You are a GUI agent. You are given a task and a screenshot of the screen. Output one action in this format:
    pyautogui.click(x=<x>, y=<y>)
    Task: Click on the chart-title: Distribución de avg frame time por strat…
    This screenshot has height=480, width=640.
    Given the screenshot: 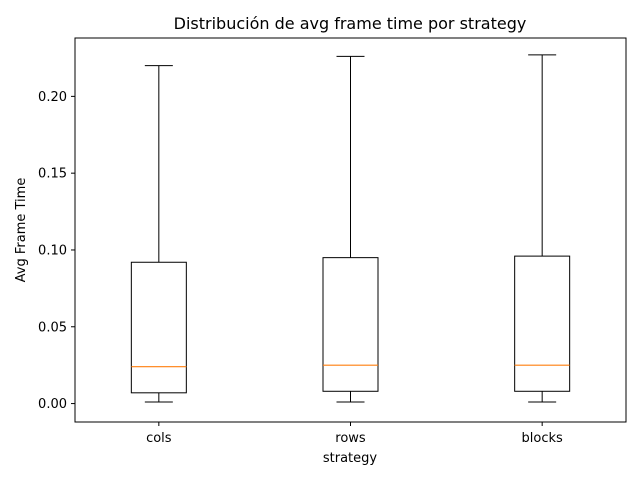 What is the action you would take?
    pyautogui.click(x=350, y=23)
    